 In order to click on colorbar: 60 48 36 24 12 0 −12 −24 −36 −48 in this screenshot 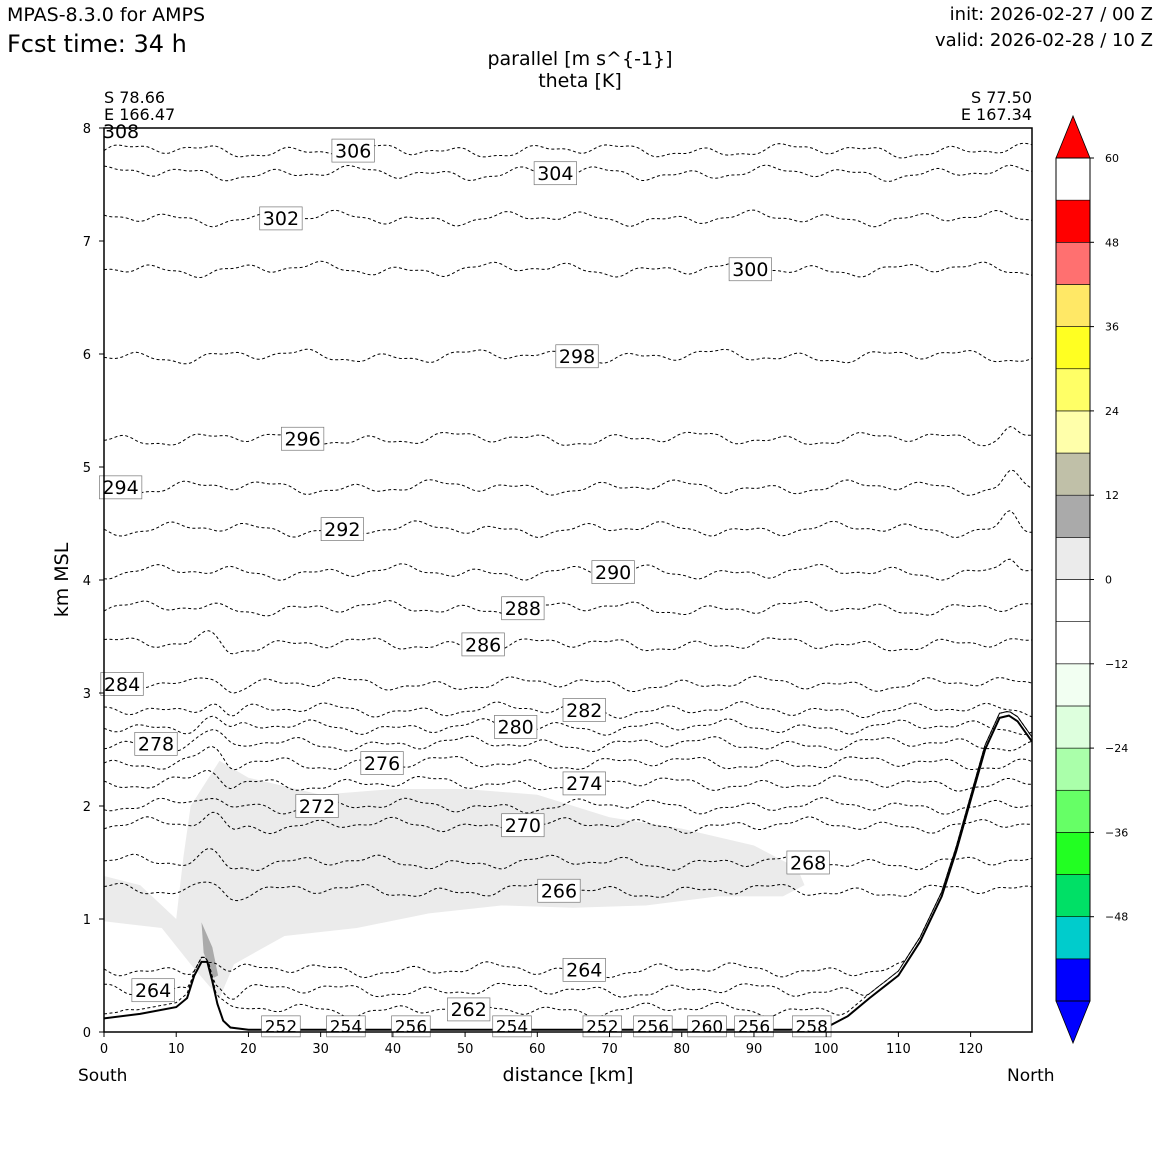, I will do `click(1091, 579)`.